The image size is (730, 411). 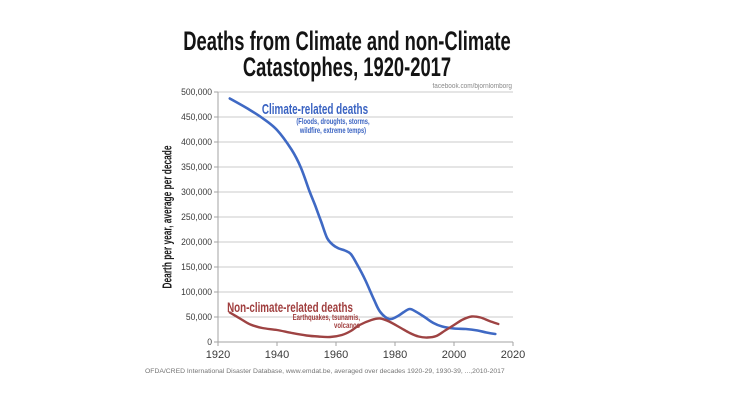 What do you see at coordinates (290, 307) in the screenshot?
I see `non-climate-series-label: Non-climate-related deaths` at bounding box center [290, 307].